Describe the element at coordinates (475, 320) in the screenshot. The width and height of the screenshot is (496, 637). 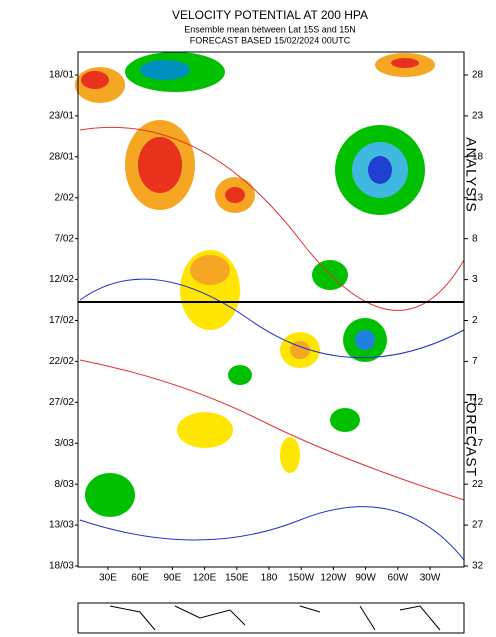
I see `y2-tick-label: 2` at that location.